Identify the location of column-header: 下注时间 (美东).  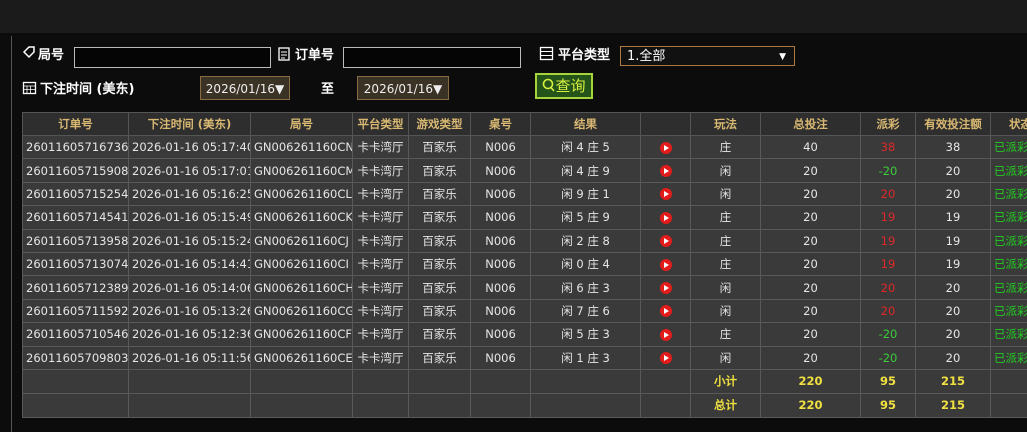
(189, 124).